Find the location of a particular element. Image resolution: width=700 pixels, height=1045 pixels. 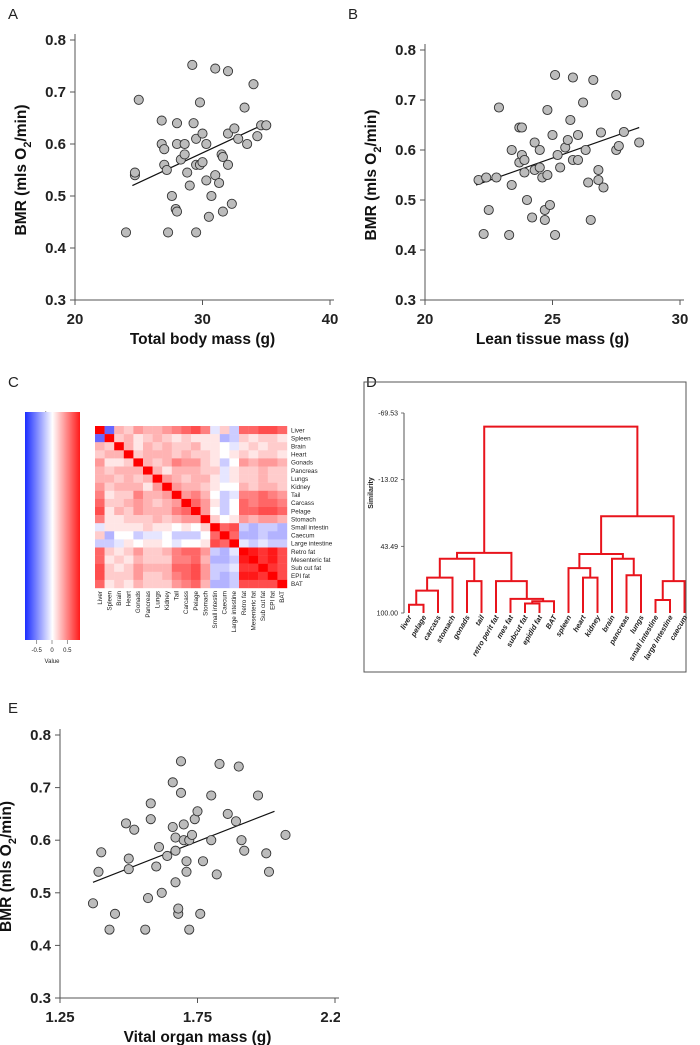

heatmap-column-label: Kidney is located at coordinates (167, 600).